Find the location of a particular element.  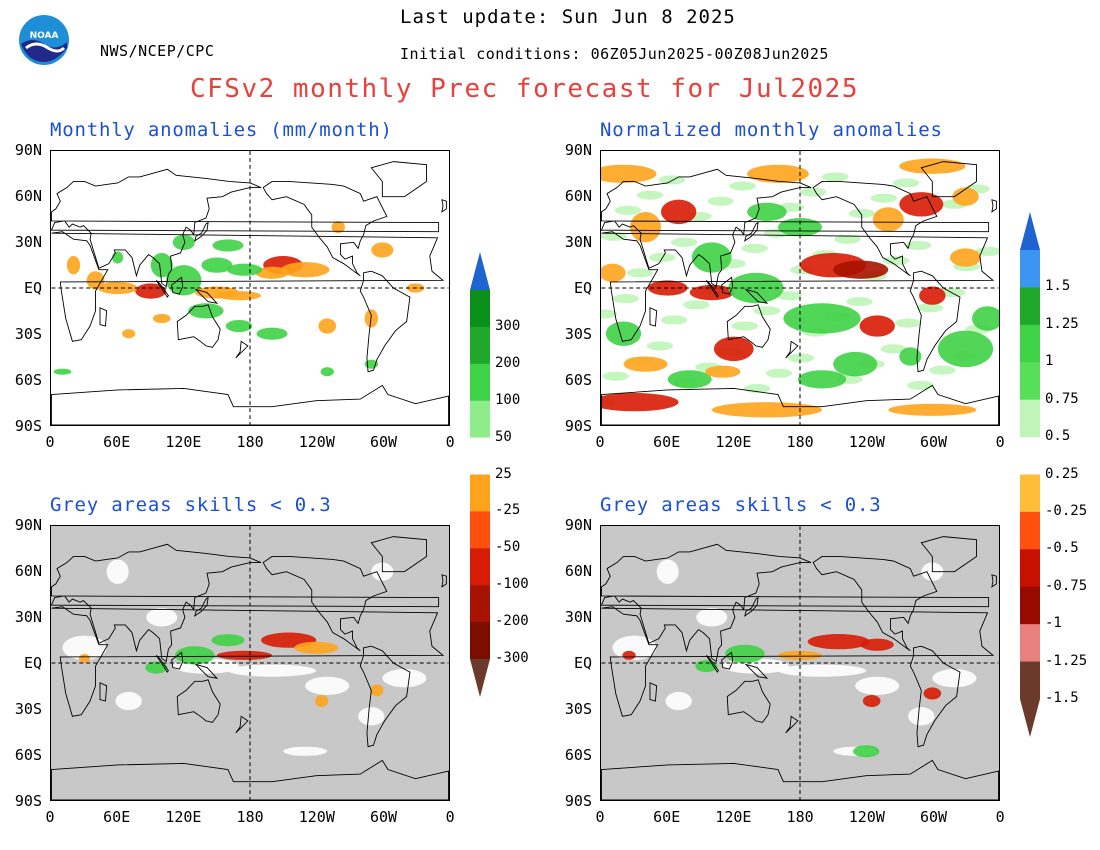

lat-label: 90N is located at coordinates (578, 525).